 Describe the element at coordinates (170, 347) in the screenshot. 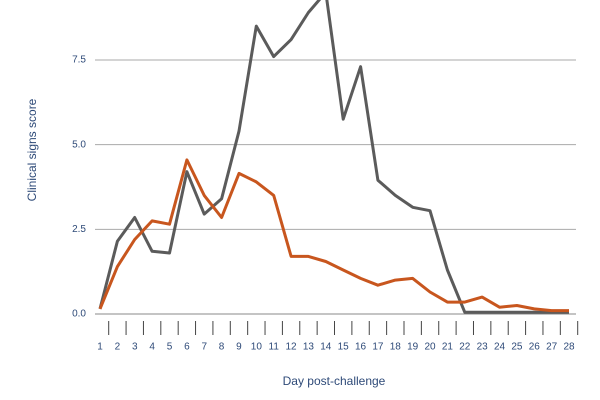

I see `x-tick-label: 5` at that location.